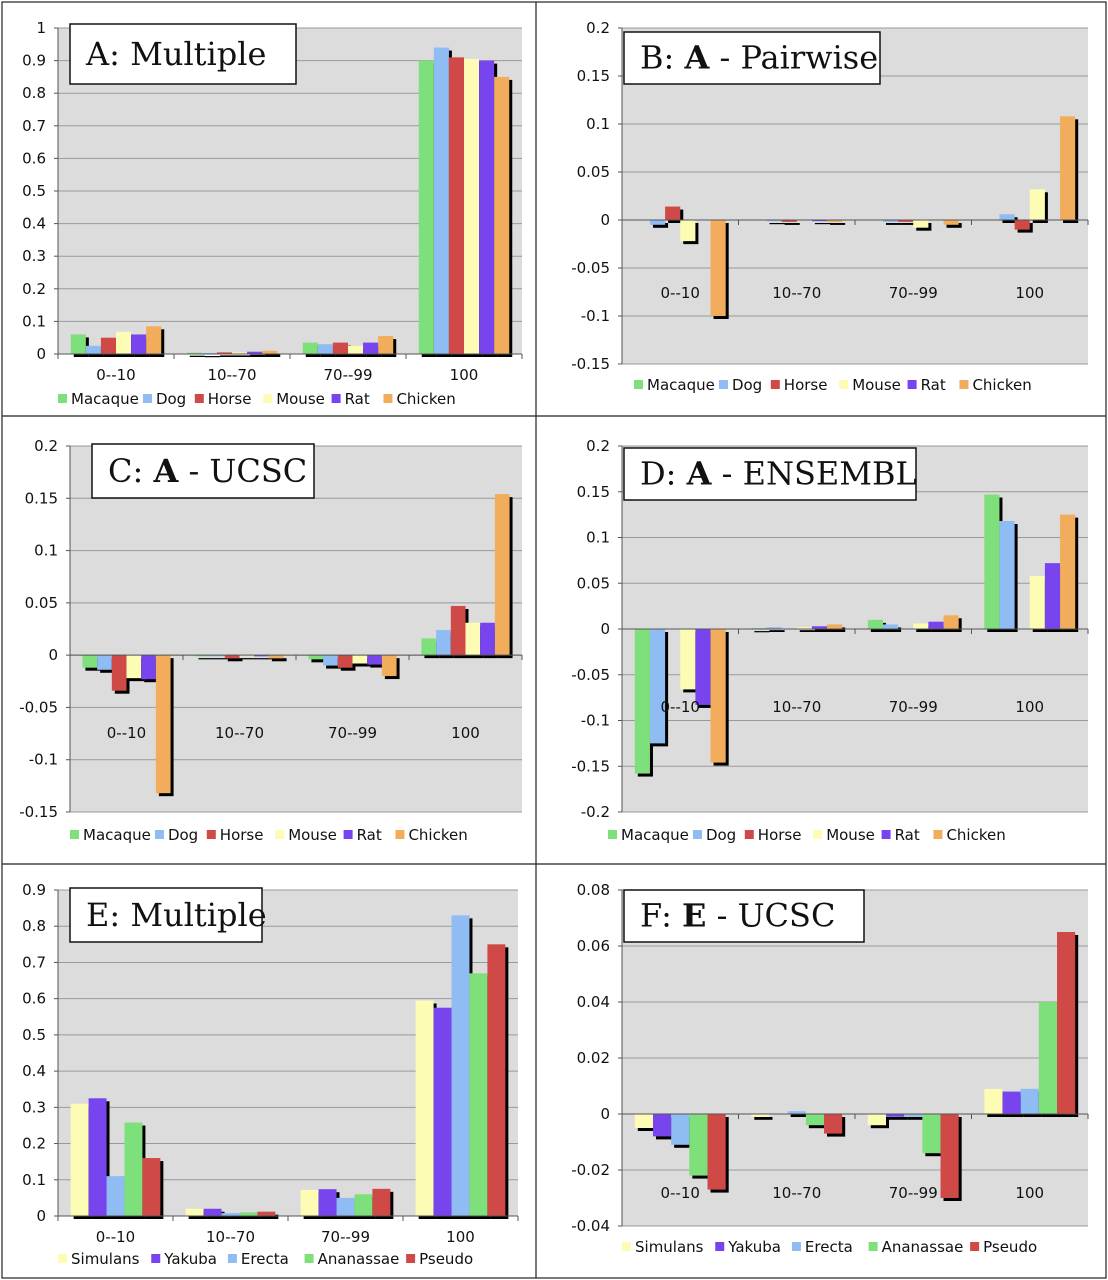 This screenshot has width=1108, height=1280. I want to click on panel-title-part: B:, so click(662, 58).